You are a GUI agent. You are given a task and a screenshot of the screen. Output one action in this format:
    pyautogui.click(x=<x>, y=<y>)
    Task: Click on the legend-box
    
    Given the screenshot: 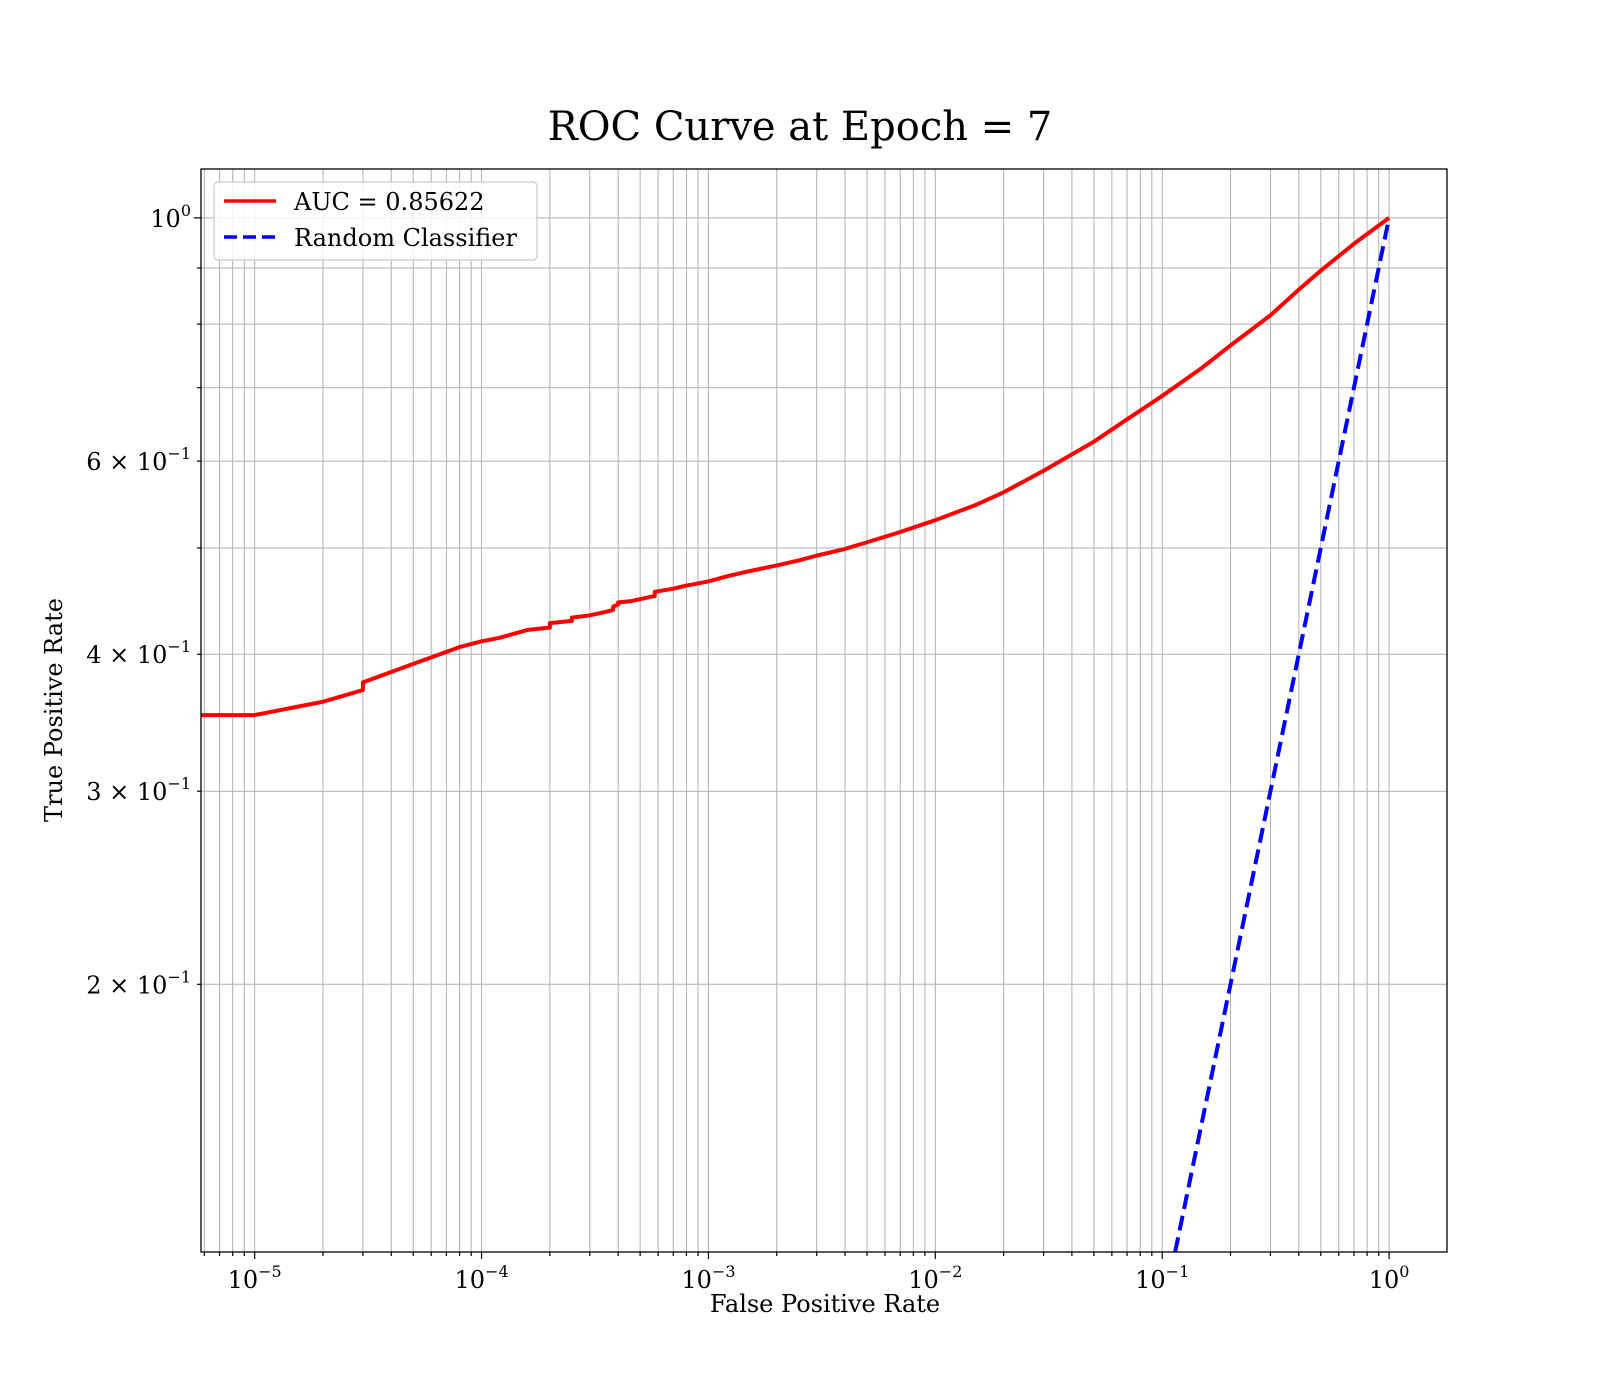 What is the action you would take?
    pyautogui.click(x=375, y=221)
    